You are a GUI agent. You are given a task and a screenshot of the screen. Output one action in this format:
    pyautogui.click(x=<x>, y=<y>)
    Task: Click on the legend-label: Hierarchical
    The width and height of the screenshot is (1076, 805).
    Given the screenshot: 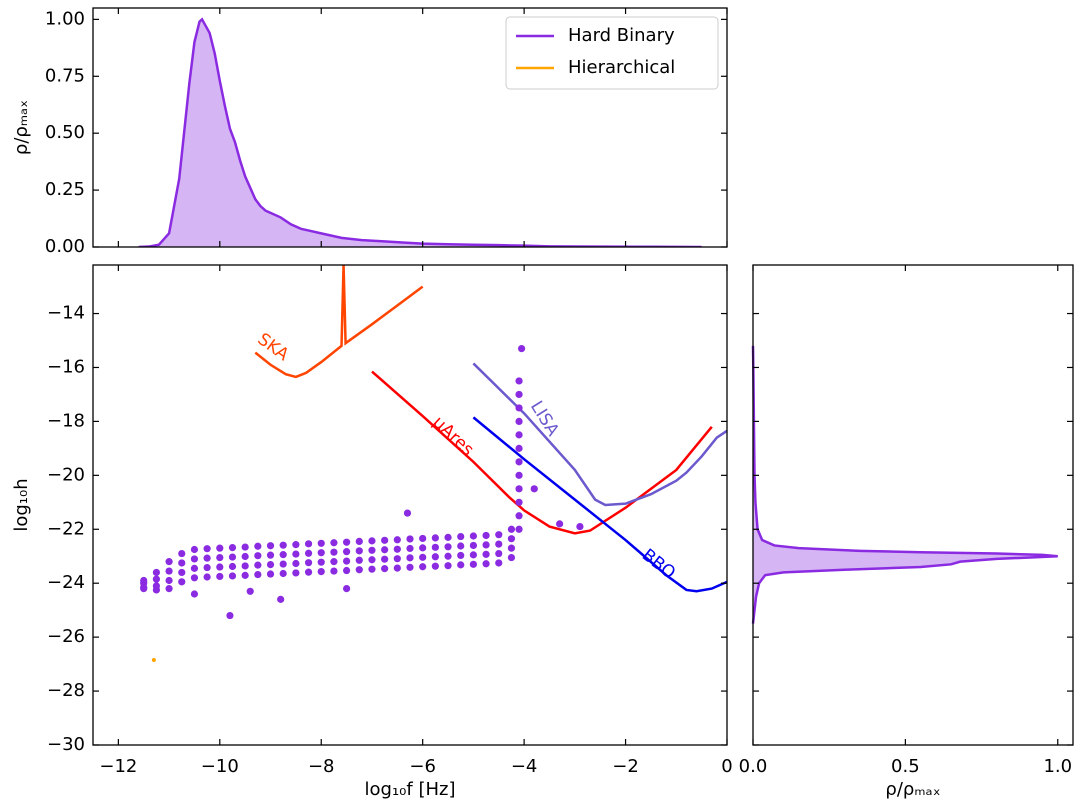 What is the action you would take?
    pyautogui.click(x=621, y=67)
    